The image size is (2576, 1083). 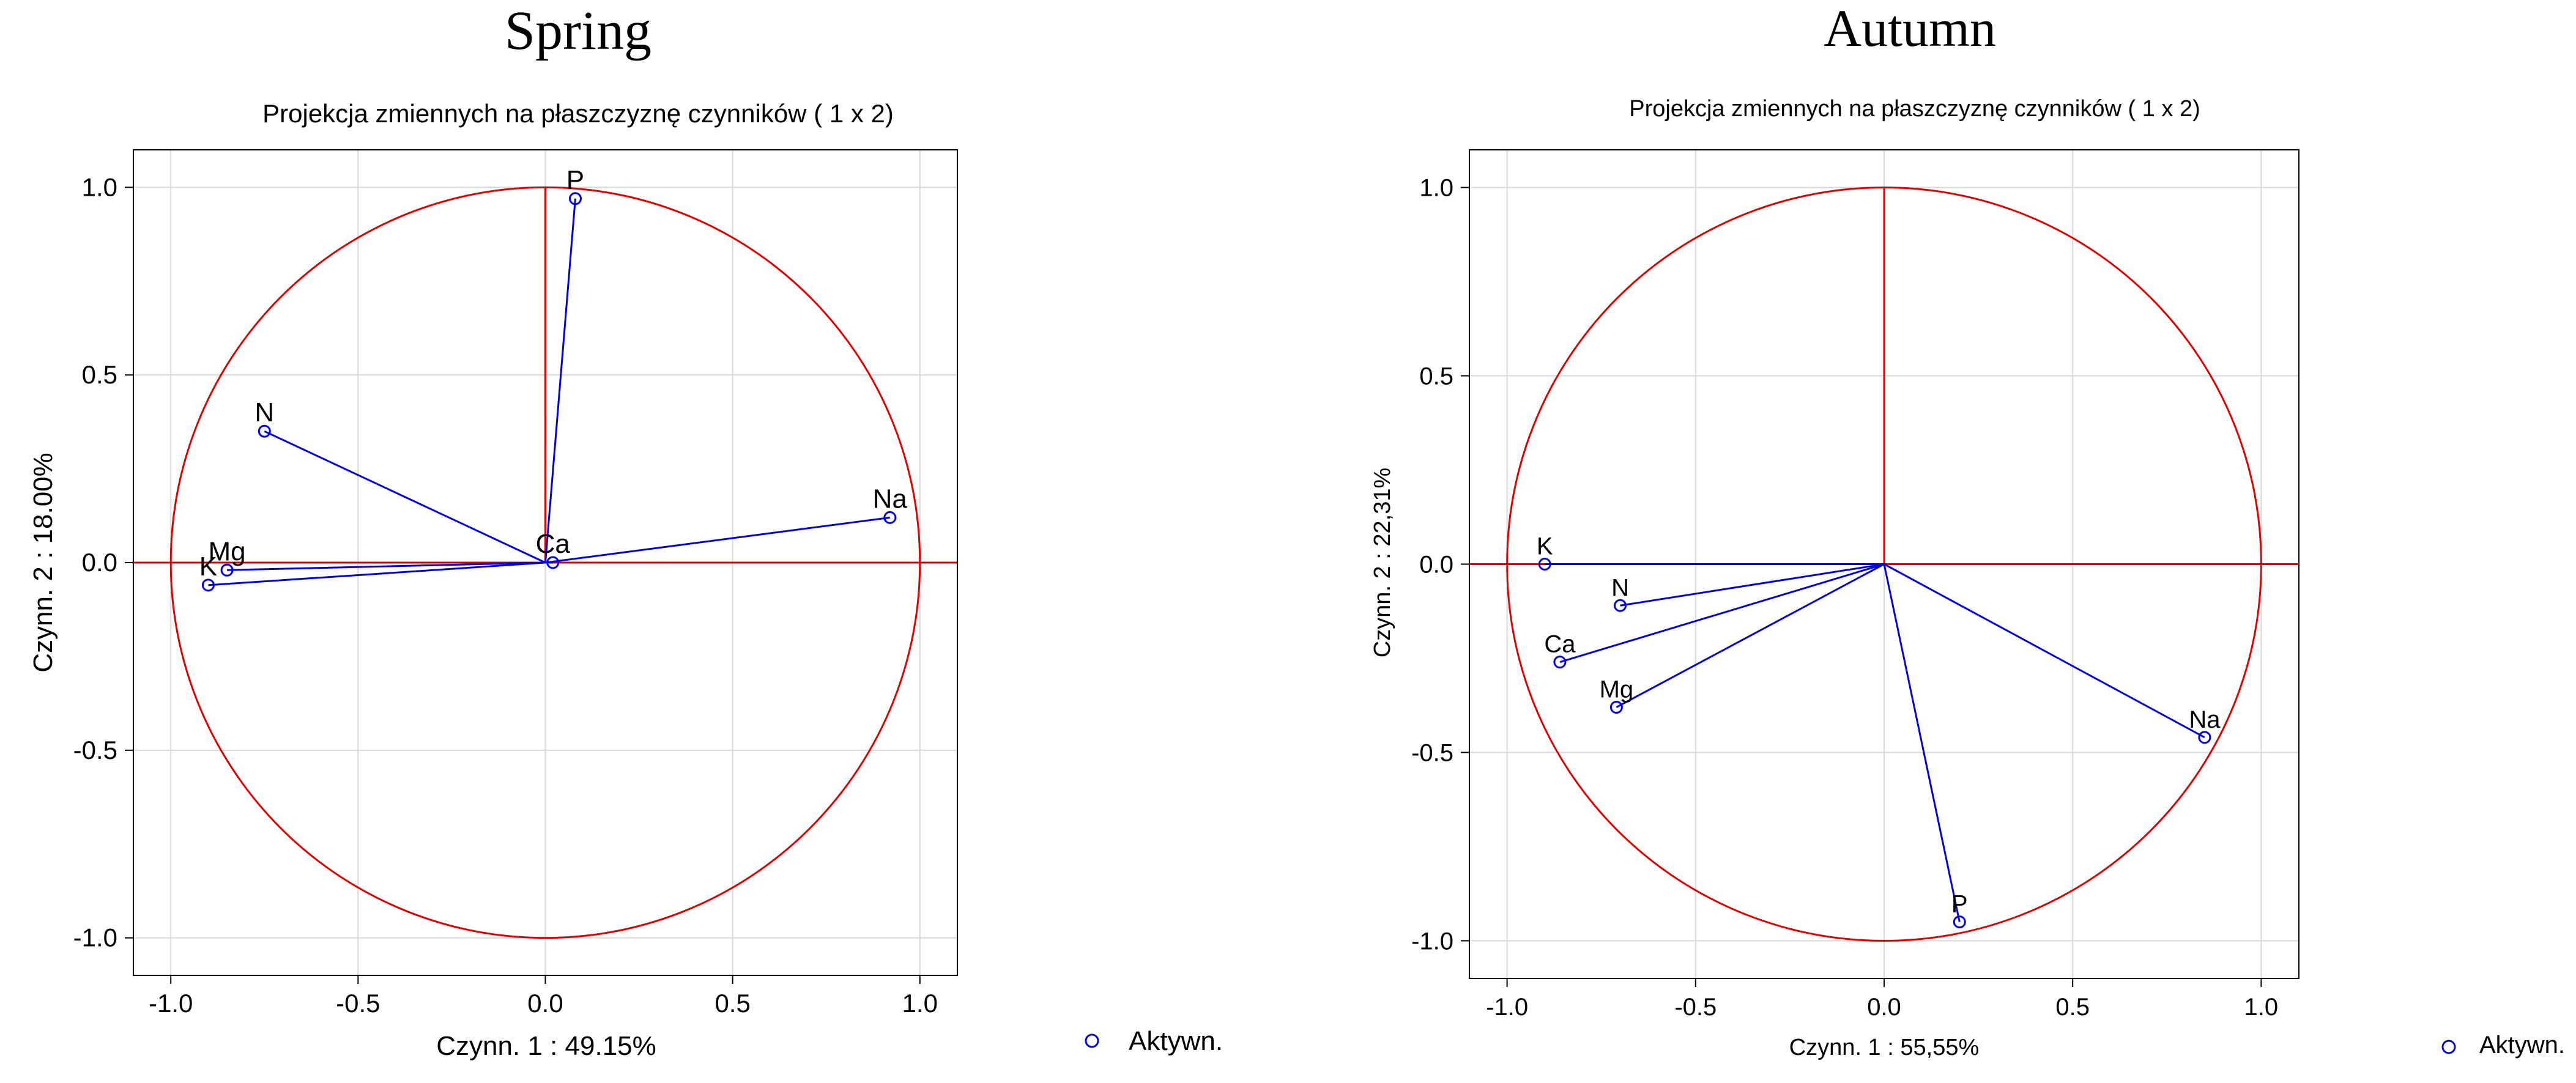 What do you see at coordinates (578, 31) in the screenshot?
I see `panel-heading: Spring` at bounding box center [578, 31].